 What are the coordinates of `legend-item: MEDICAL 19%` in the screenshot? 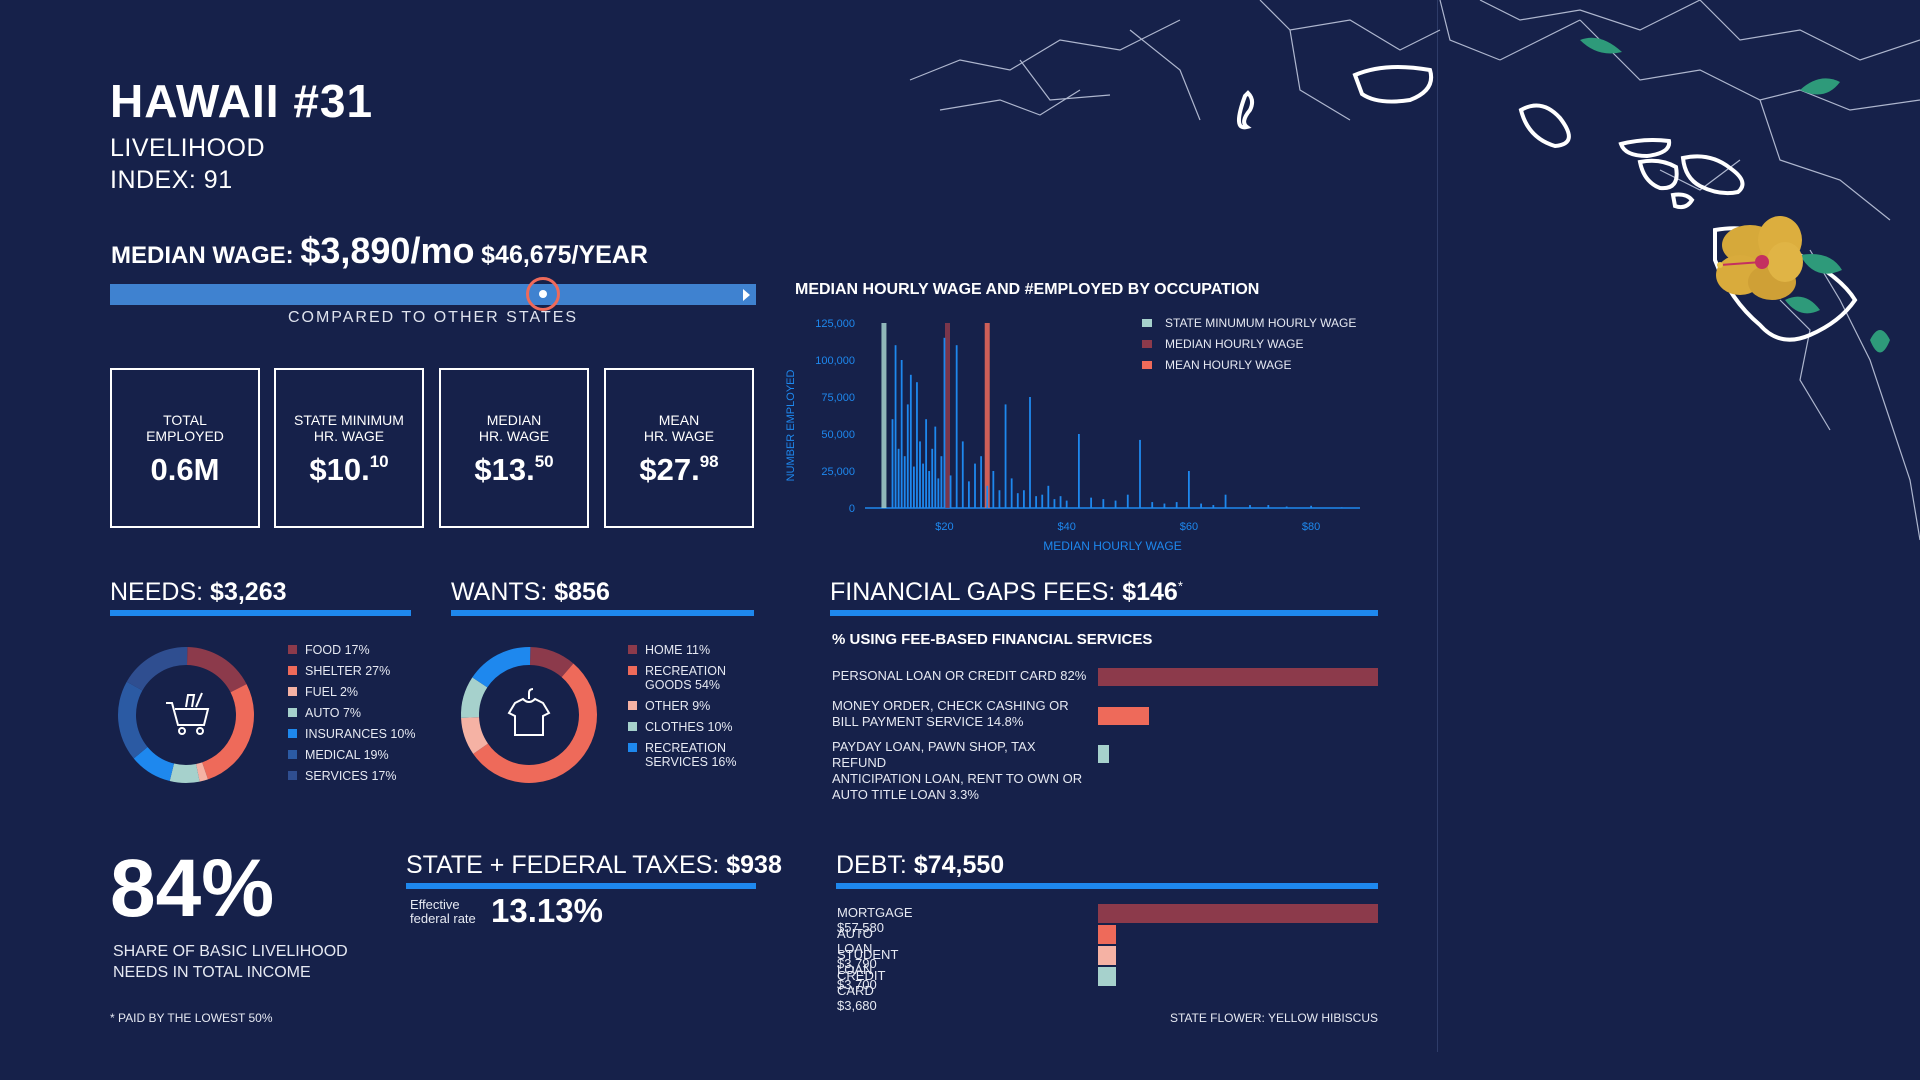 It's located at (351, 758).